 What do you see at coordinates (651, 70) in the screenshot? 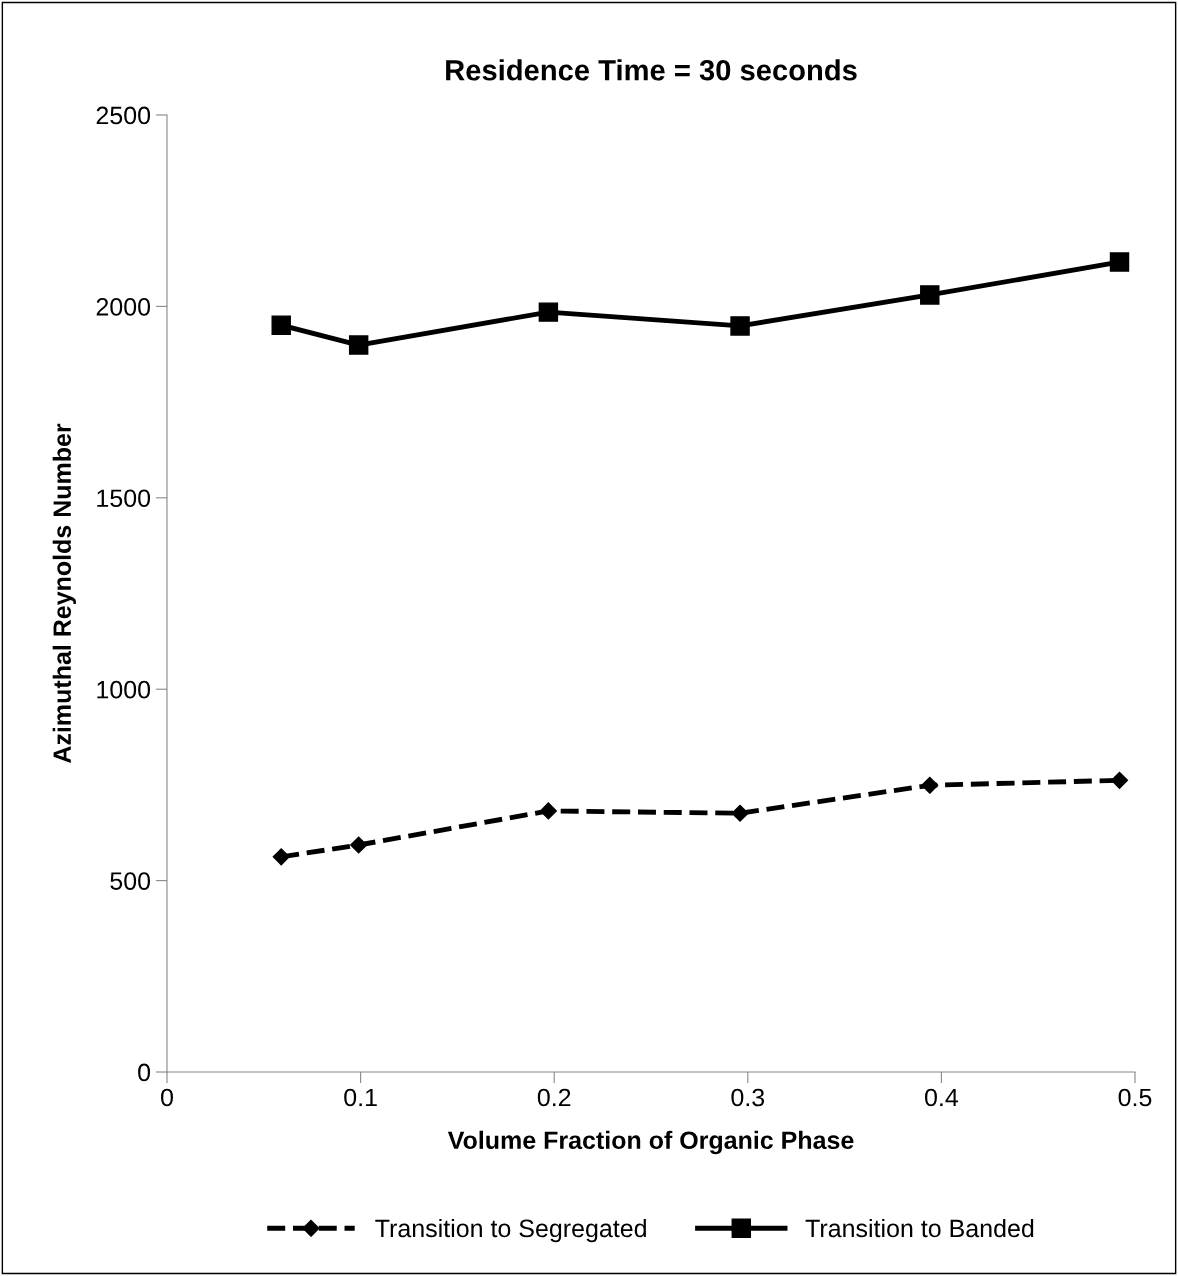
I see `chart-title: Residence Time = 30 seconds` at bounding box center [651, 70].